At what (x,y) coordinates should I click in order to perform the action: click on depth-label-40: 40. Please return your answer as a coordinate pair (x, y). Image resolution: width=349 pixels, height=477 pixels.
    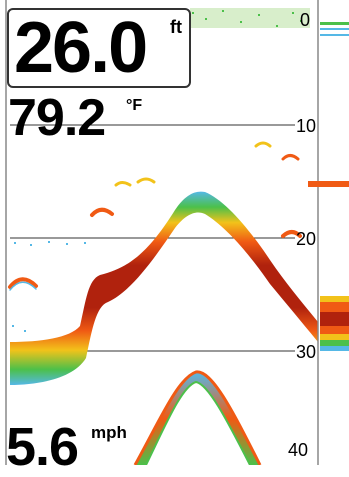
    Looking at the image, I should click on (298, 450).